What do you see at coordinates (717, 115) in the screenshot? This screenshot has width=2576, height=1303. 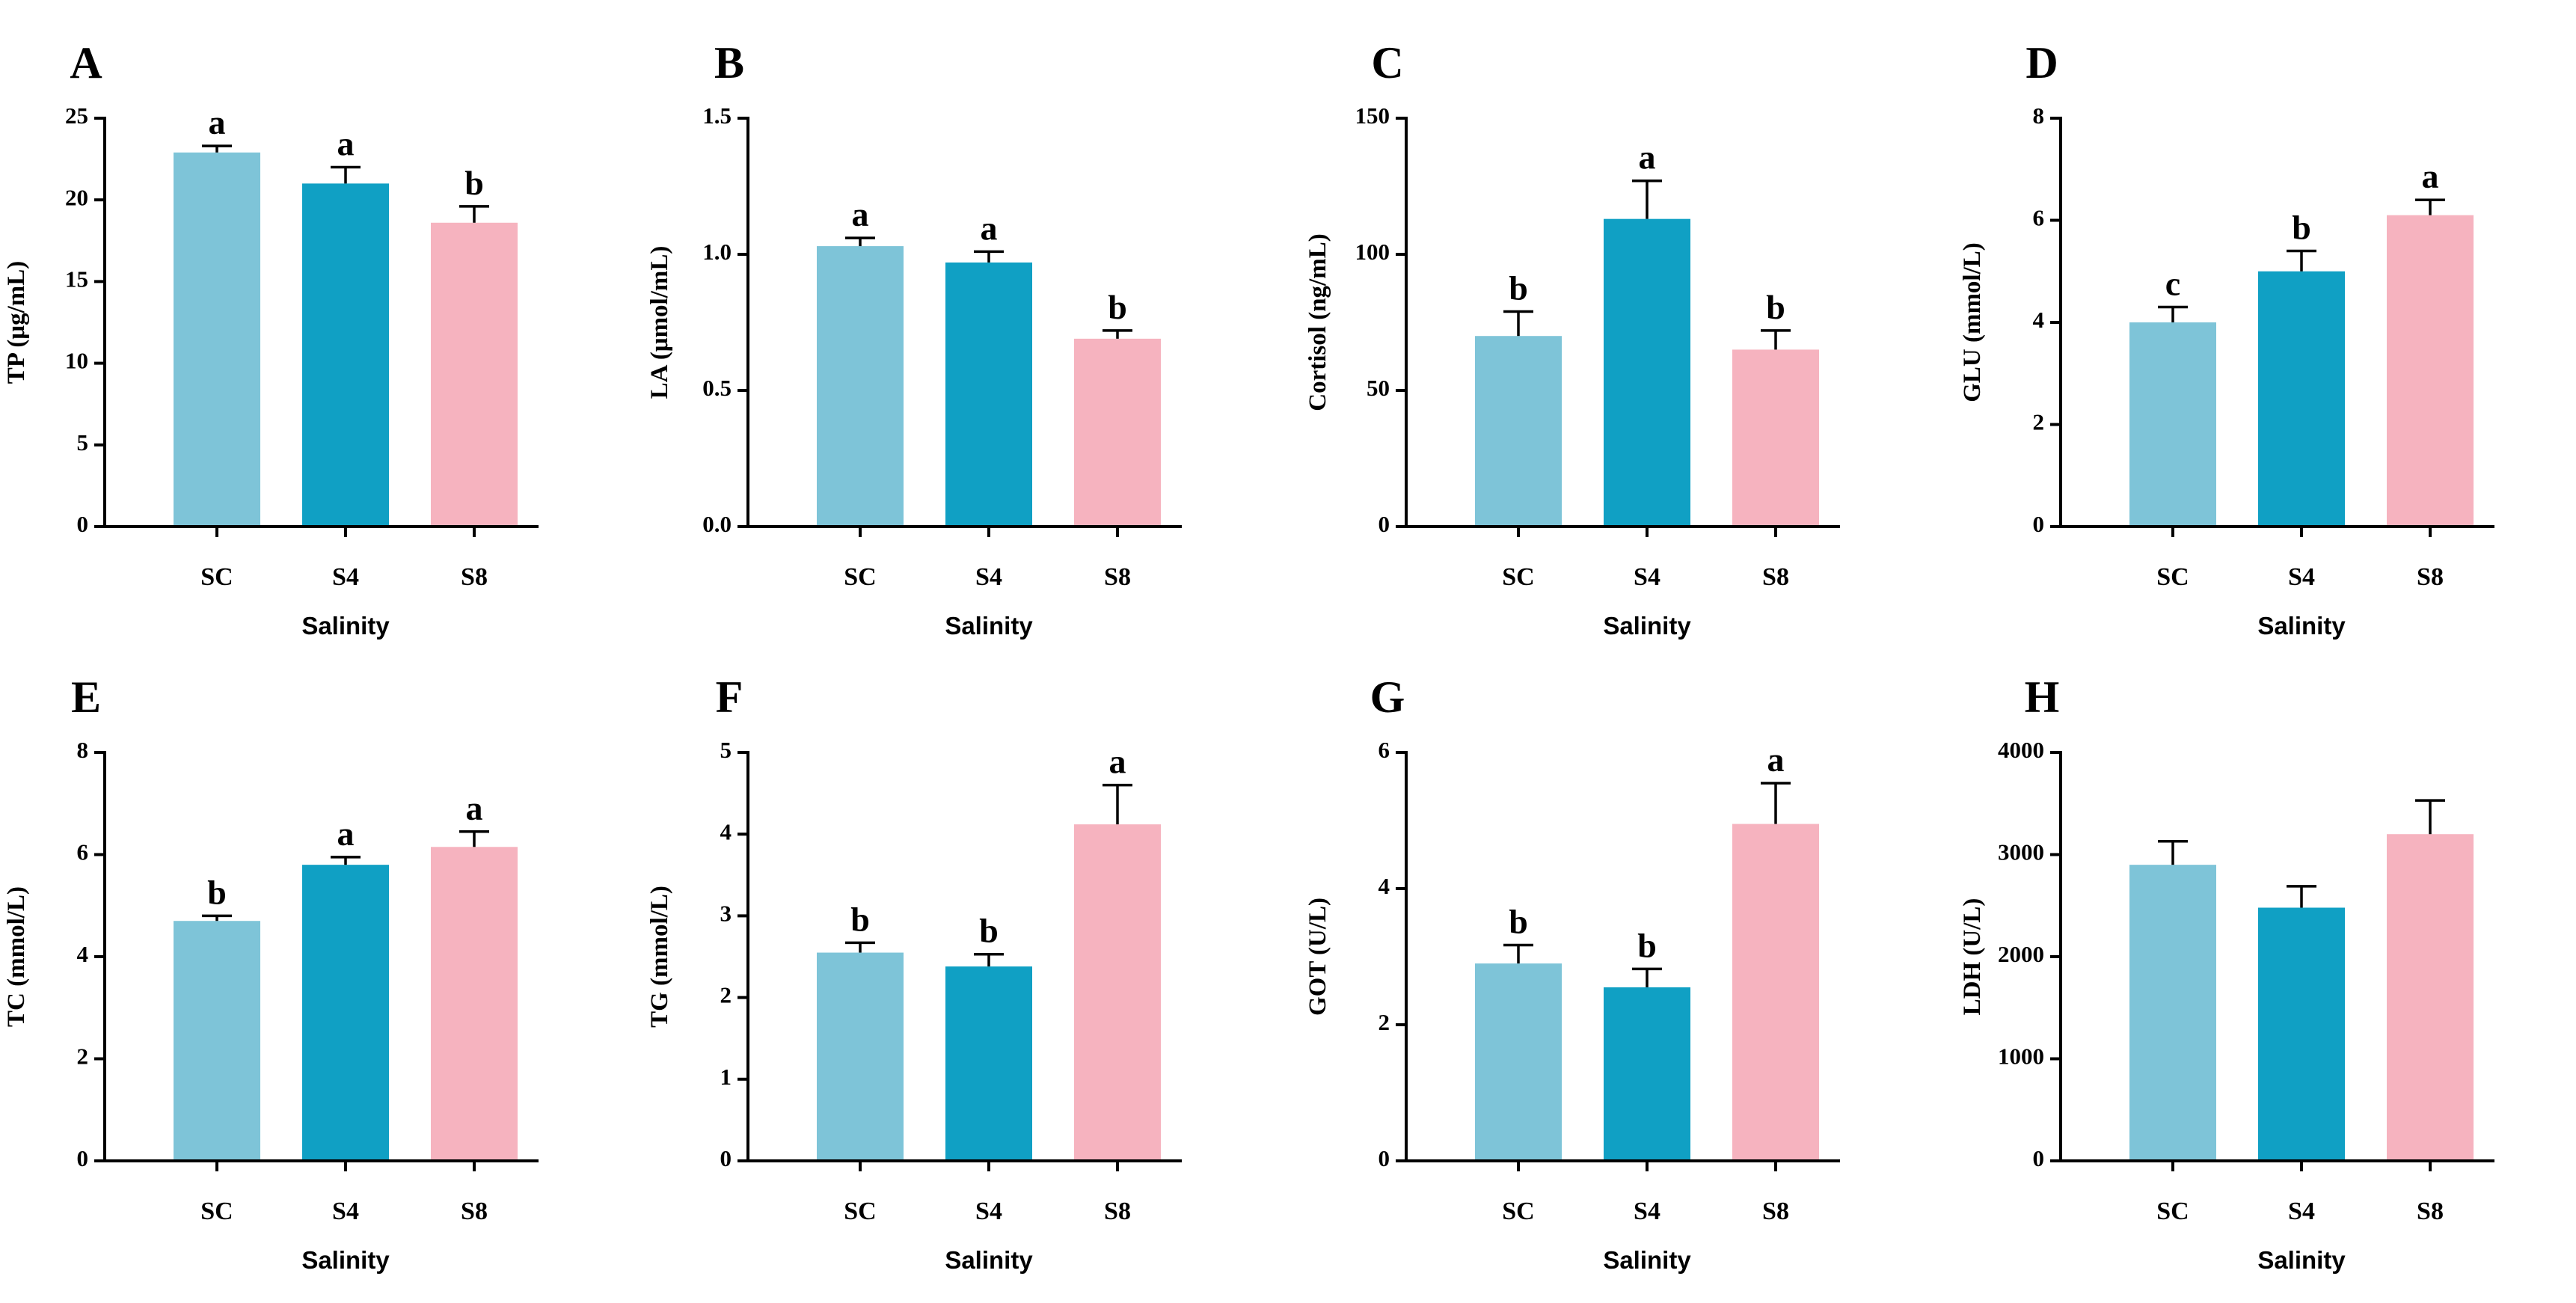 I see `y-tick-label: 1.5` at bounding box center [717, 115].